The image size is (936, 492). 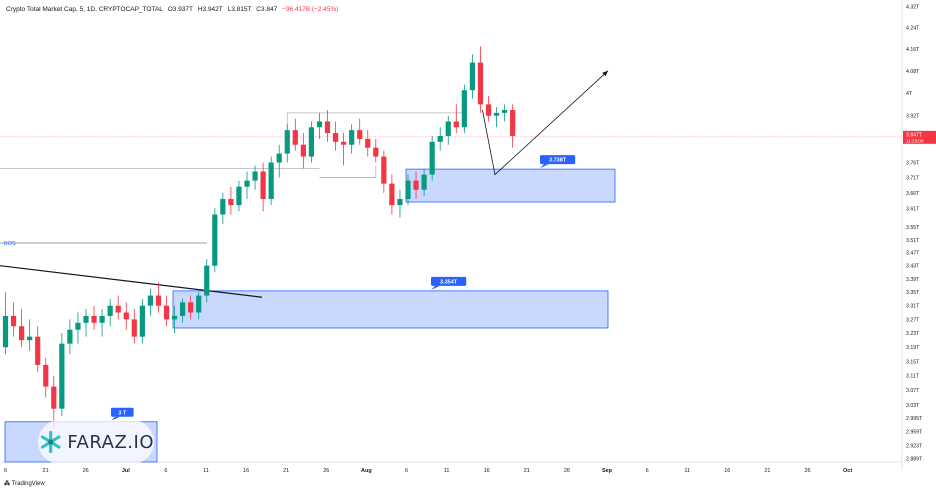 What do you see at coordinates (267, 9) in the screenshot?
I see `ohlc-close: C3.847` at bounding box center [267, 9].